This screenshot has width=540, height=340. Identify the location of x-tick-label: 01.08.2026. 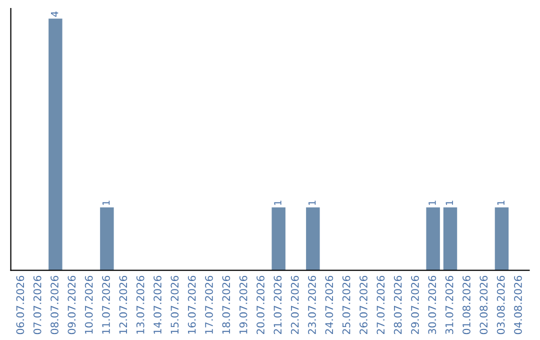
(466, 305).